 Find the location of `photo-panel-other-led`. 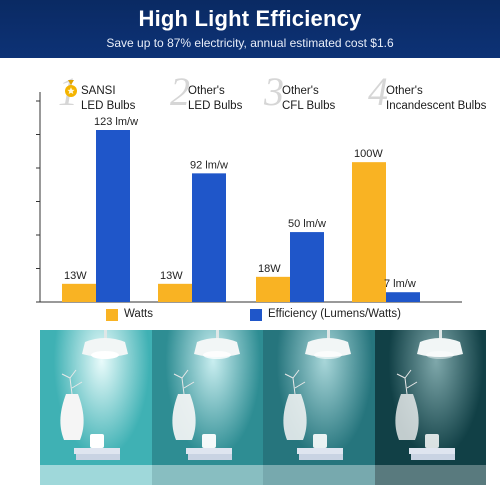

photo-panel-other-led is located at coordinates (207, 407).